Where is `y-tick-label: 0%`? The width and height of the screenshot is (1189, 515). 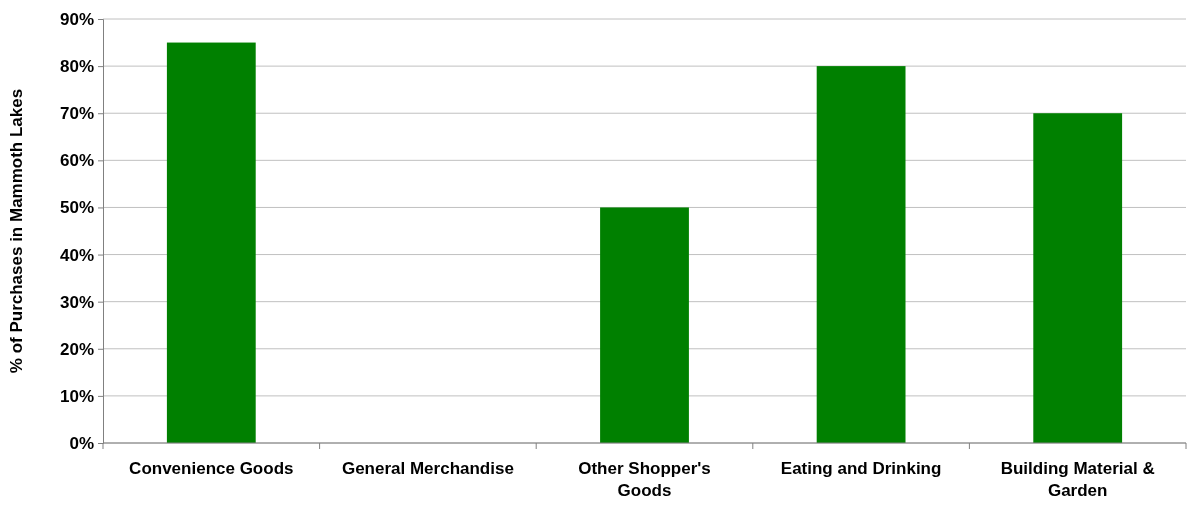
y-tick-label: 0% is located at coordinates (81, 443).